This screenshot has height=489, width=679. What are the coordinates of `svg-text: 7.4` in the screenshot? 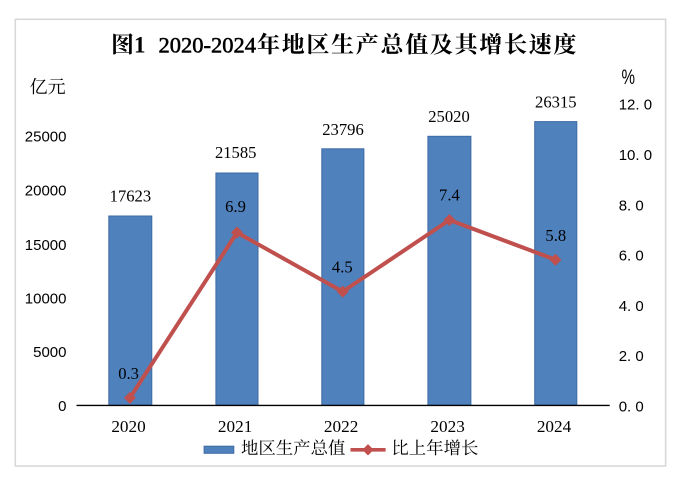 It's located at (449, 195).